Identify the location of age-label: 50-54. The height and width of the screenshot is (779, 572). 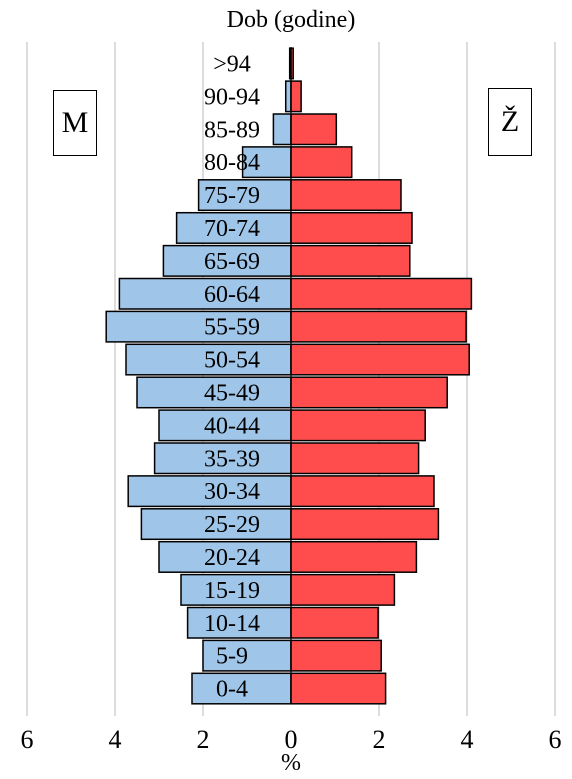
(232, 361).